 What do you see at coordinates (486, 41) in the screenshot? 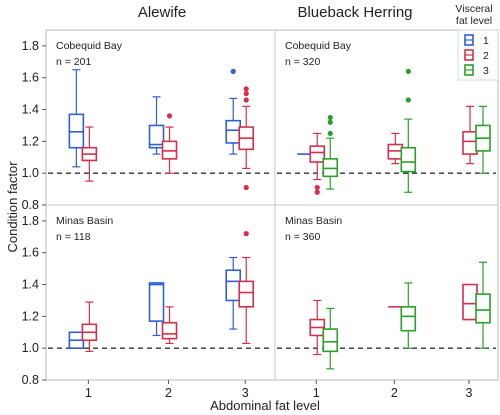
I see `legend-label: 1` at bounding box center [486, 41].